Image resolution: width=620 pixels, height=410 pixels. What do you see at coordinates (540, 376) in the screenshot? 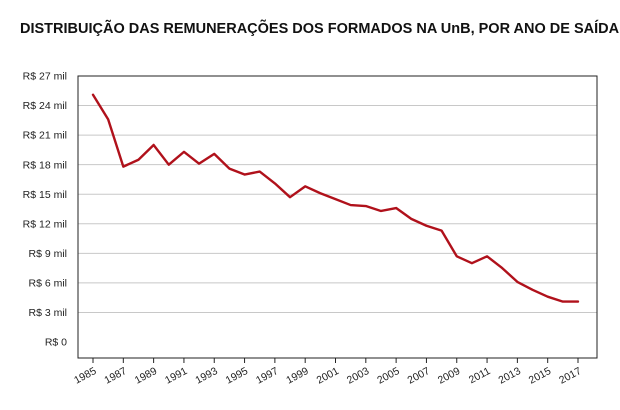
I see `x-tick-label: 2015` at bounding box center [540, 376].